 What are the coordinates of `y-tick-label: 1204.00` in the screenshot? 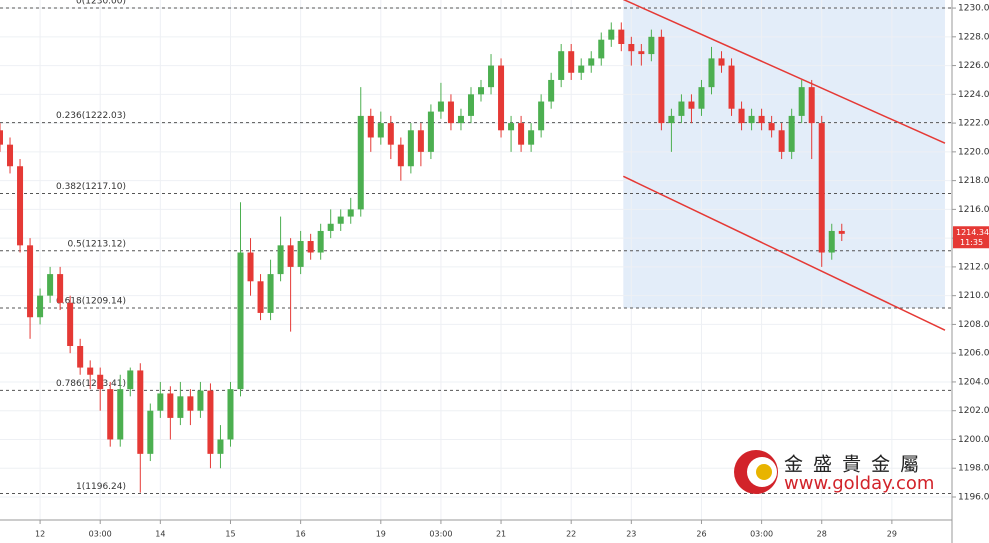 It's located at (973, 382).